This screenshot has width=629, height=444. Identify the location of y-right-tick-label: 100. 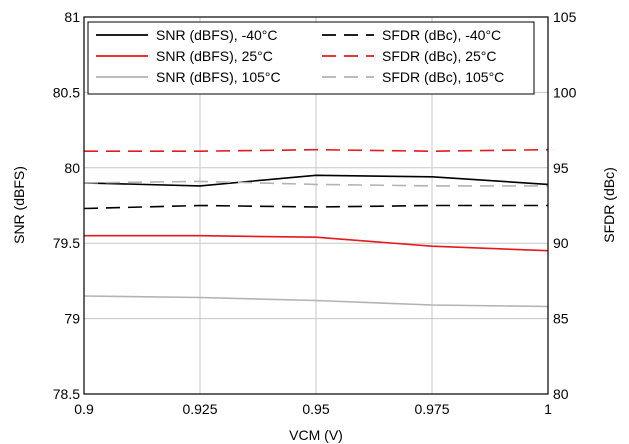
(565, 92).